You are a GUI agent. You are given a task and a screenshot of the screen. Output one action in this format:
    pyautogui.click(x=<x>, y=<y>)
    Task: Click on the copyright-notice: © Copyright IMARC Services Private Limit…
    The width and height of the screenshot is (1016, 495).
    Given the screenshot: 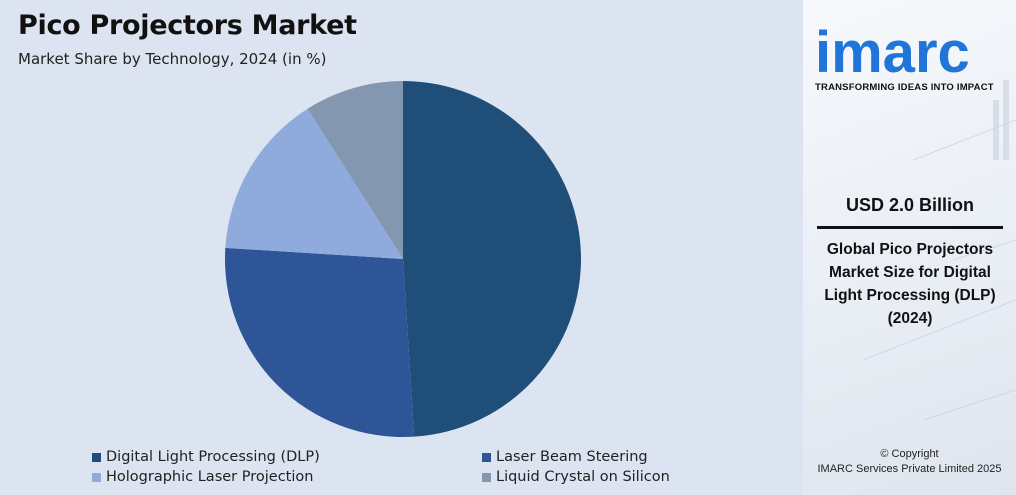 What is the action you would take?
    pyautogui.click(x=909, y=462)
    